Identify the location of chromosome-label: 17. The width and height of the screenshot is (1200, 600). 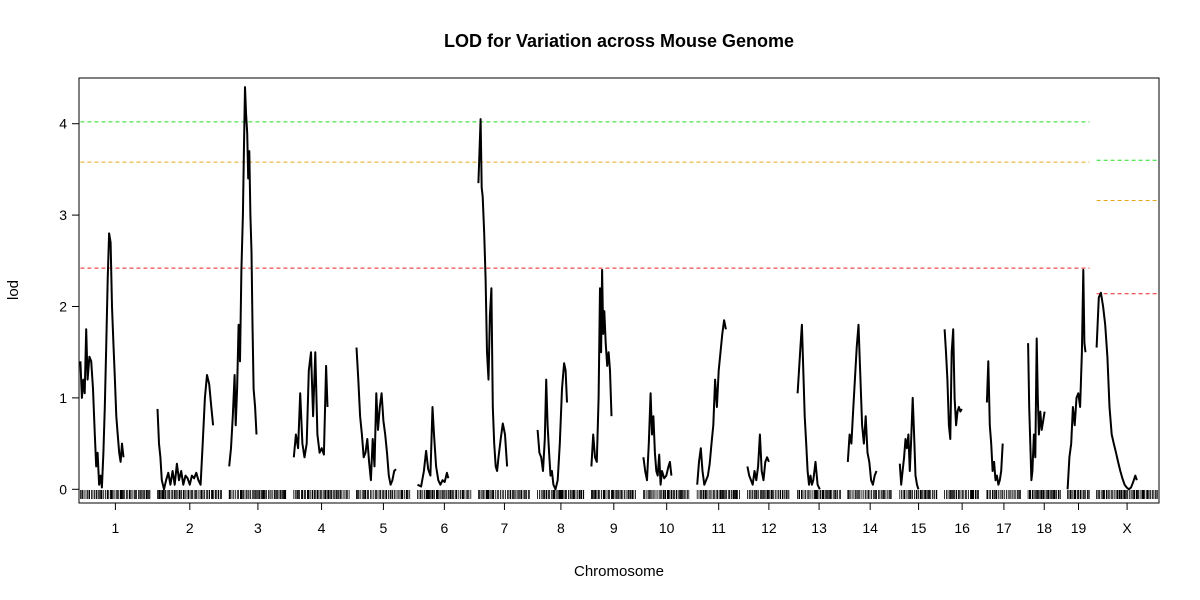
(1004, 528).